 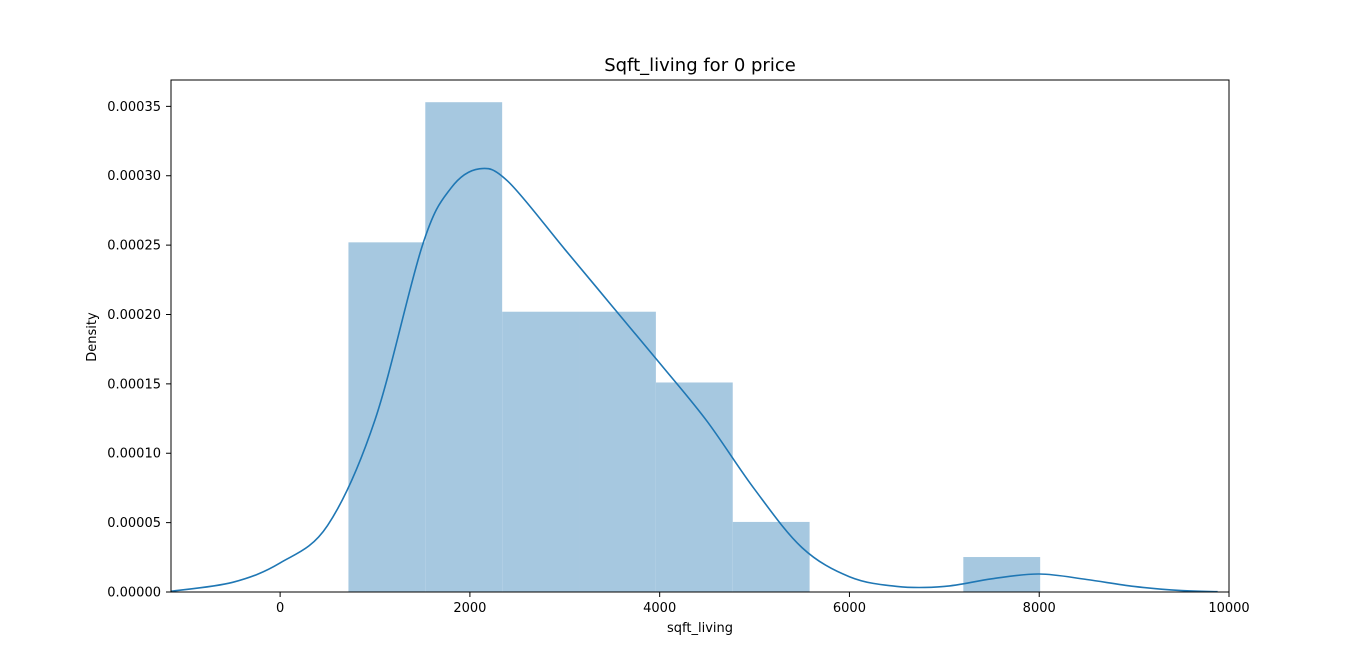 What do you see at coordinates (1228, 608) in the screenshot?
I see `x-tick-label: 10000` at bounding box center [1228, 608].